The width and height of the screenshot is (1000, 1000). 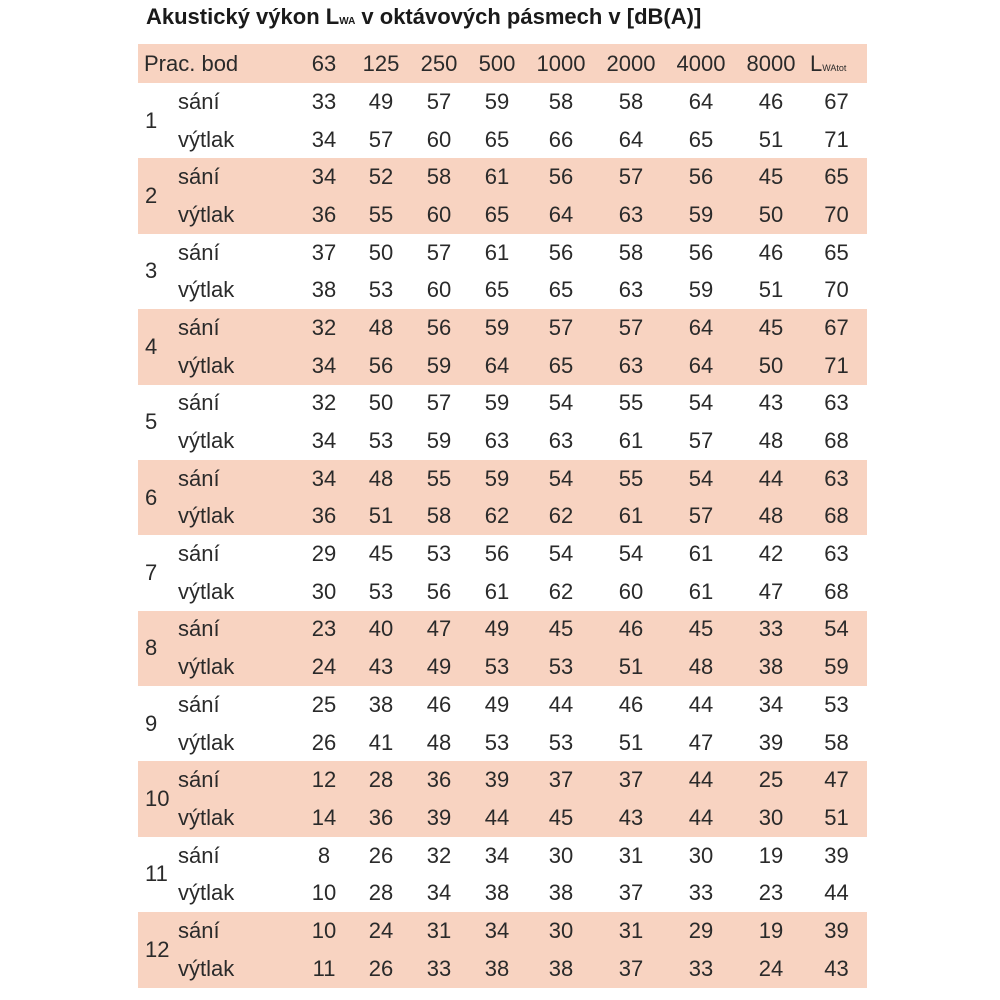 I want to click on band-value-cell: 32, so click(x=324, y=328).